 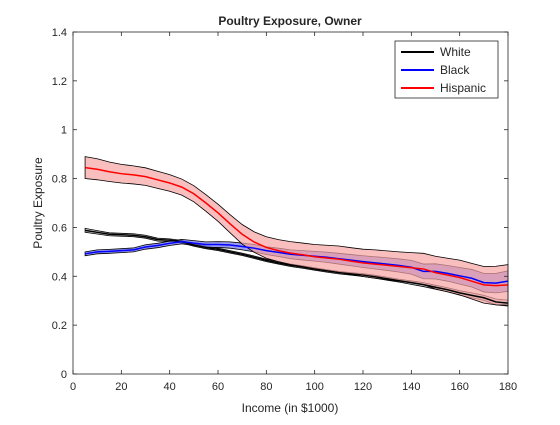 What do you see at coordinates (64, 131) in the screenshot?
I see `y-tick-label: 1` at bounding box center [64, 131].